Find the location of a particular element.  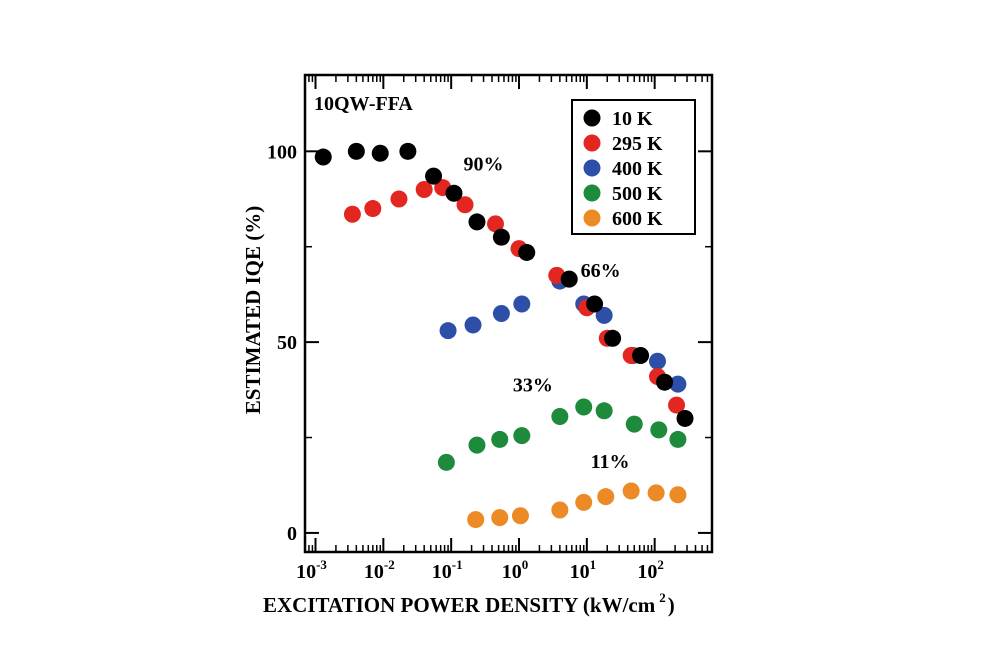

x-tick-label: 10⁻³ is located at coordinates (311, 570).